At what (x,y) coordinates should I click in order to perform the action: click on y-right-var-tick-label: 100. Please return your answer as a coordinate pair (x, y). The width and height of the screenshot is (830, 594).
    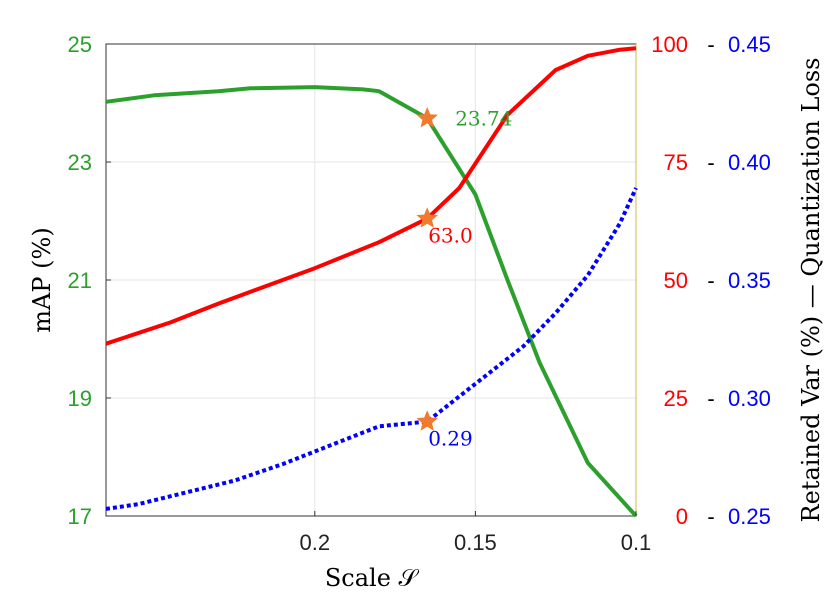
    Looking at the image, I should click on (669, 44).